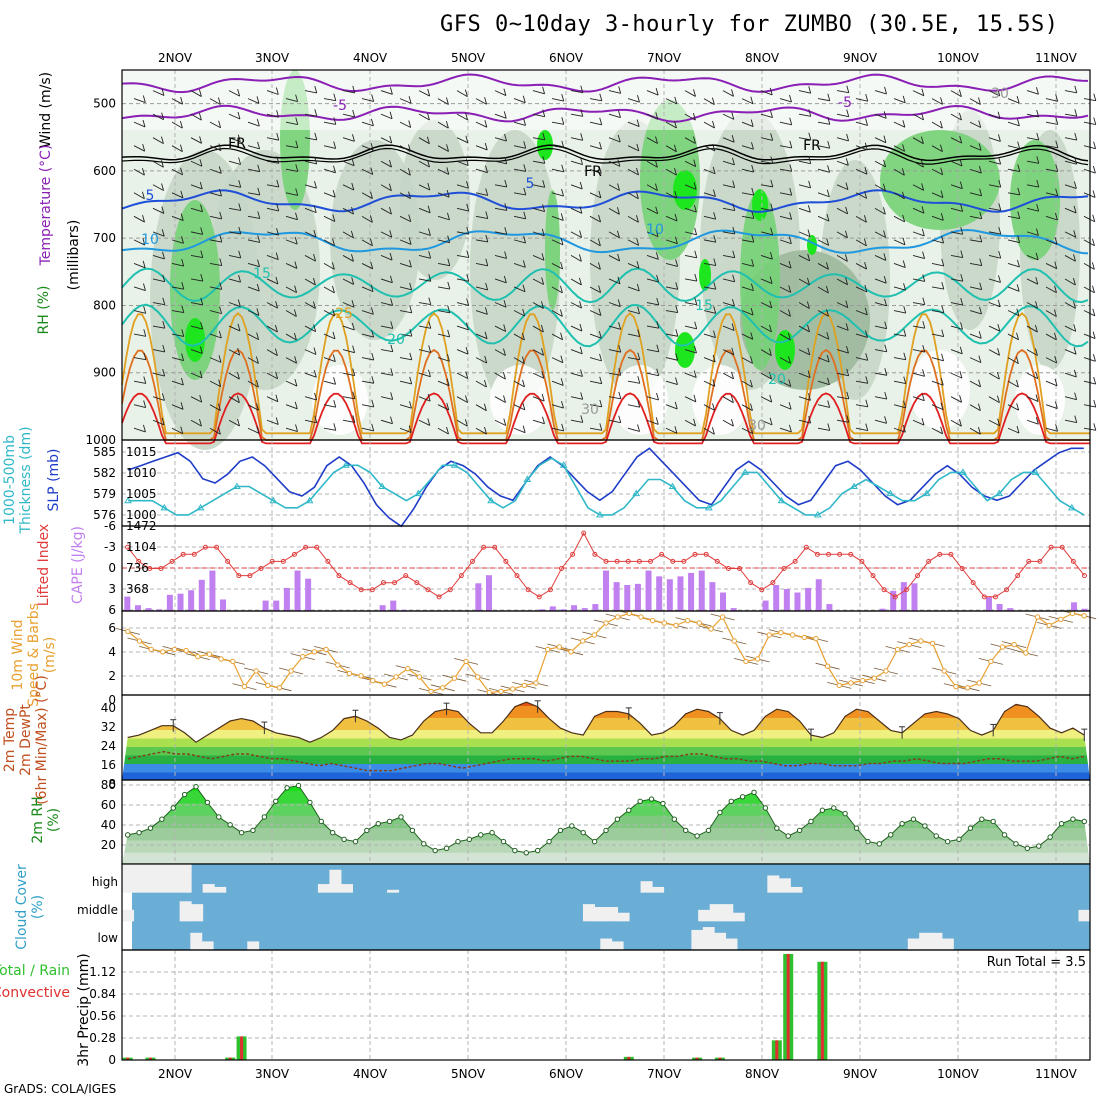 This screenshot has width=1100, height=1100. I want to click on pressure-tick-label: 900, so click(104, 373).